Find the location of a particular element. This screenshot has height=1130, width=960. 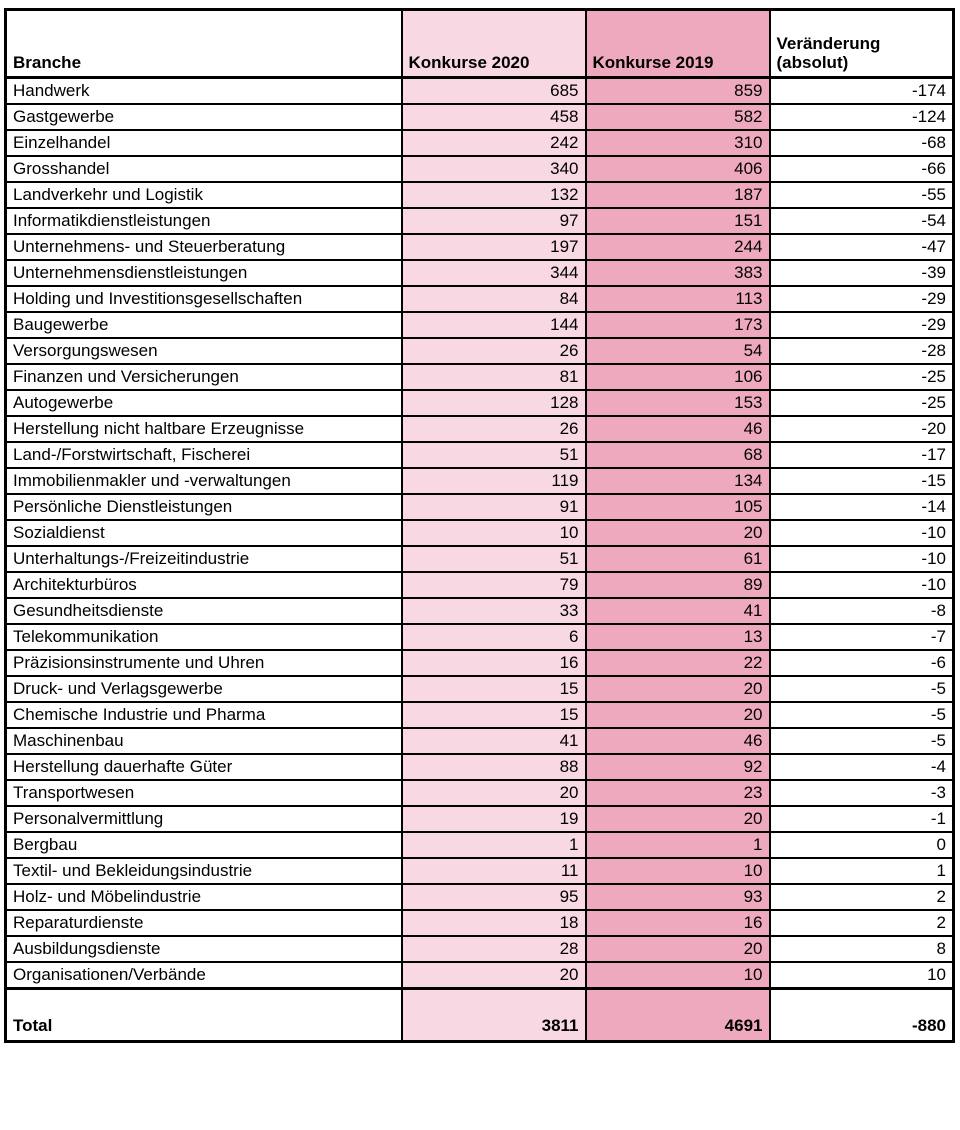

branche-cell: Holz- und Möbelindustrie is located at coordinates (203, 897).